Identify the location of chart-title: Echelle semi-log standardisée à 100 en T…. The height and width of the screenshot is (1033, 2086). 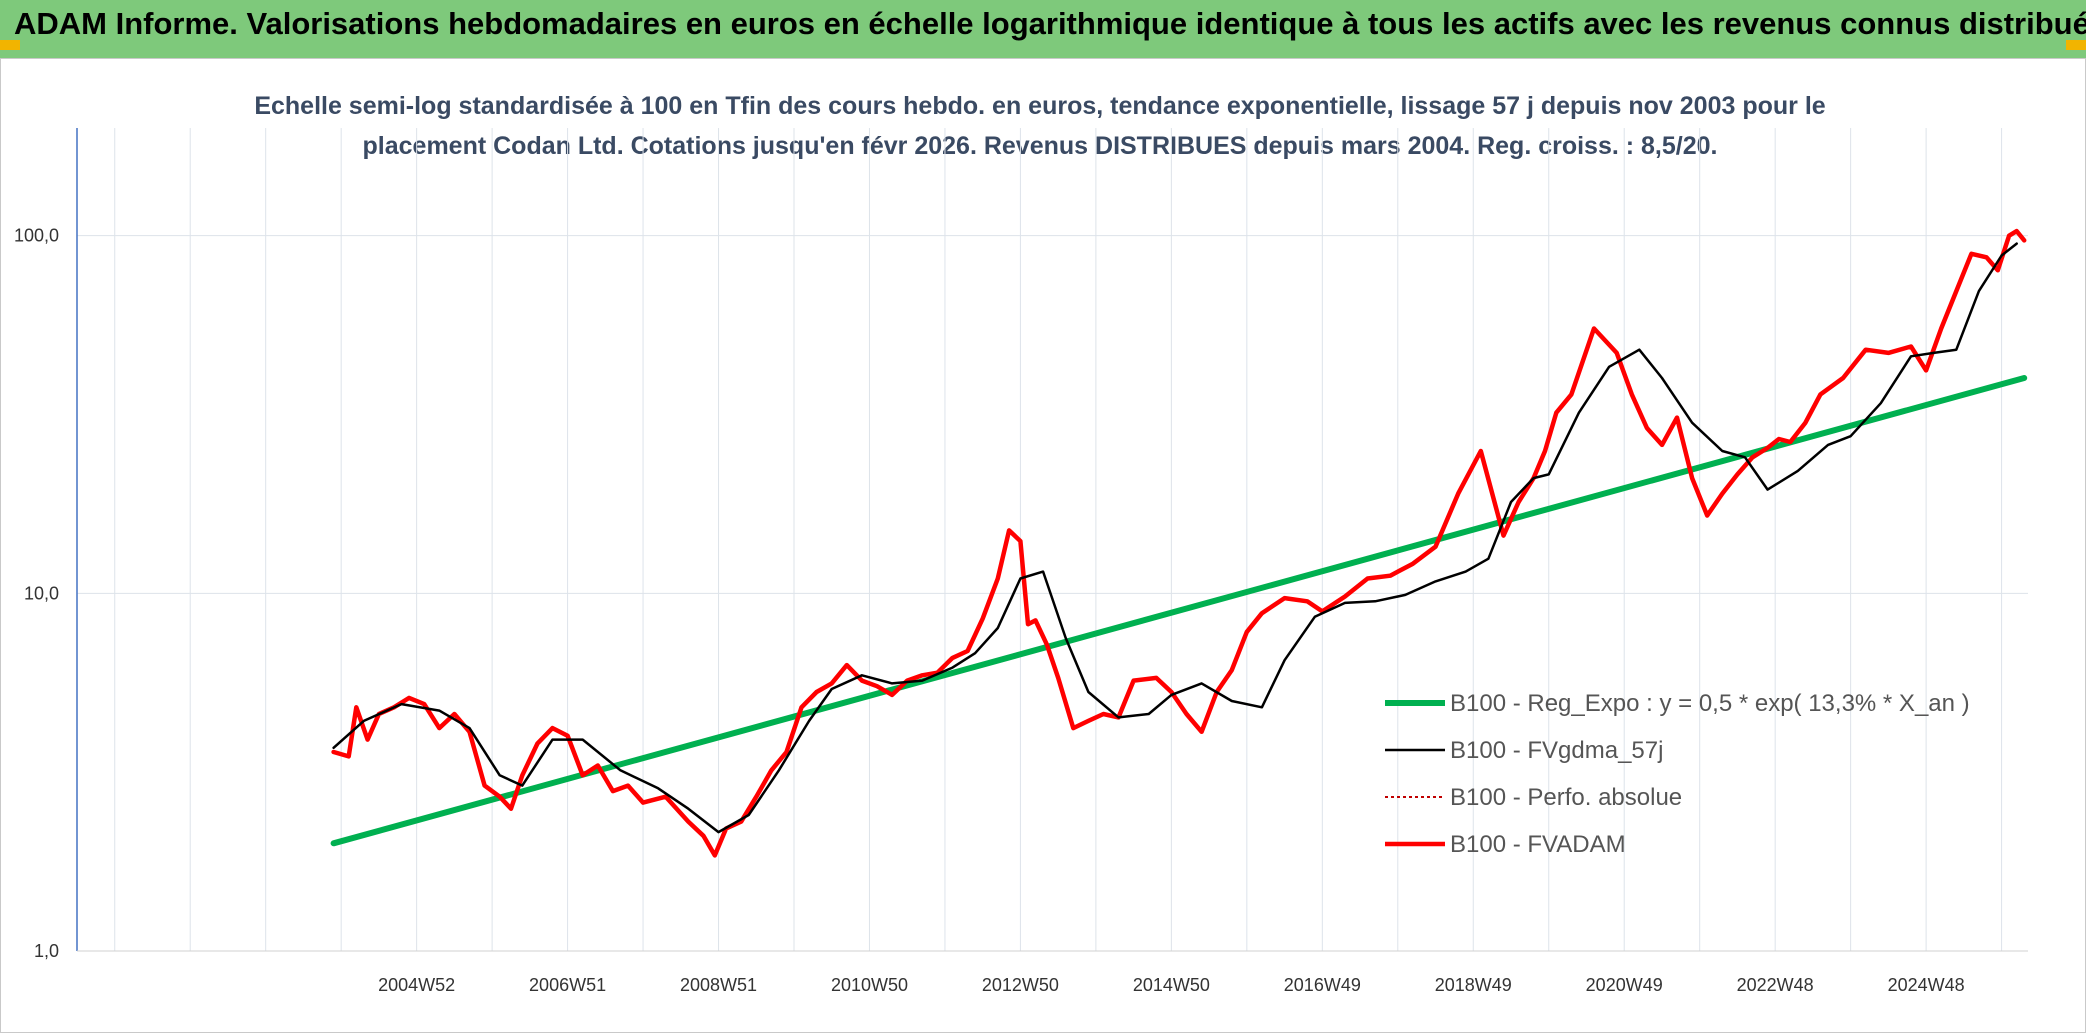
(1040, 126).